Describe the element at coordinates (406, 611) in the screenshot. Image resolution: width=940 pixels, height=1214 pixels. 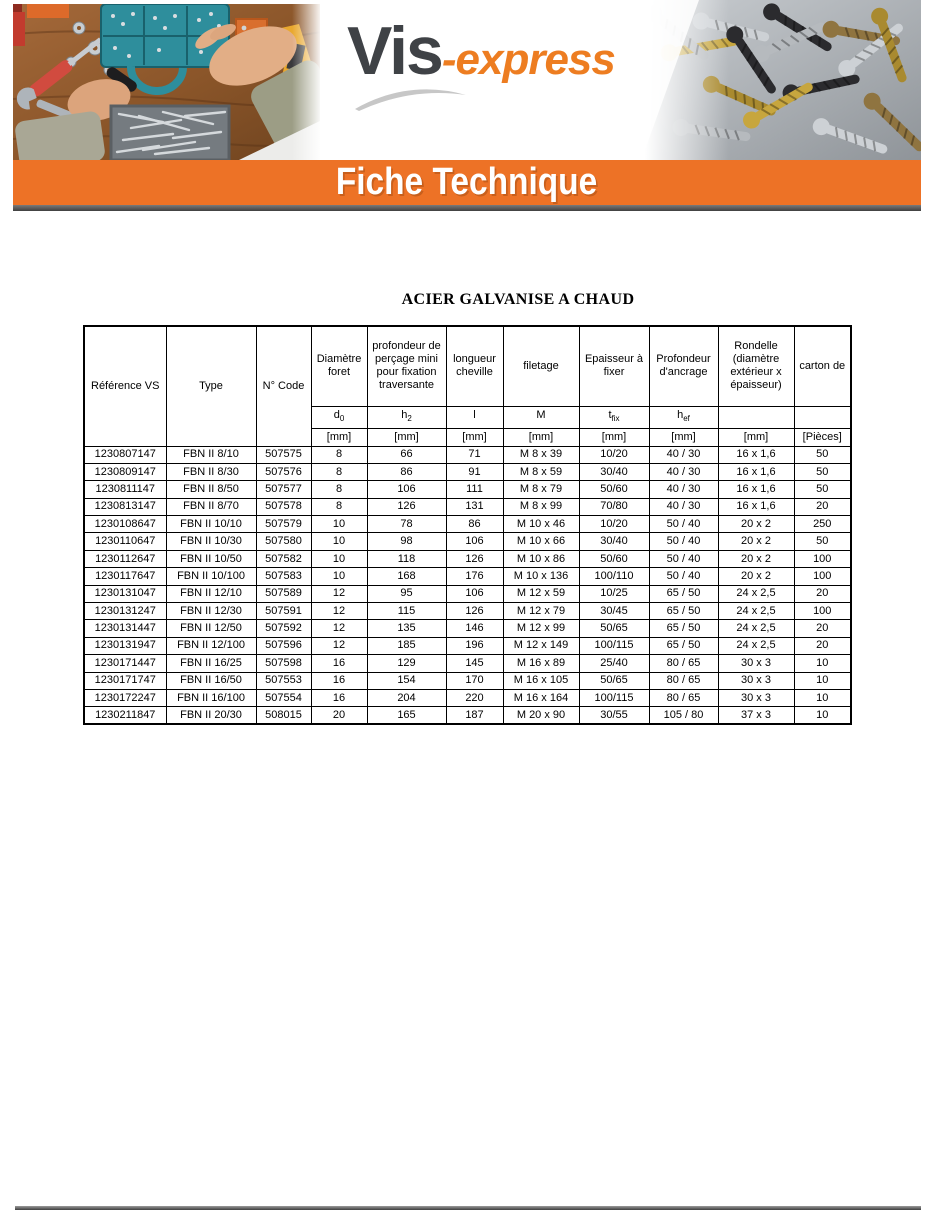
I see `cell-profondeur-percage: 115` at that location.